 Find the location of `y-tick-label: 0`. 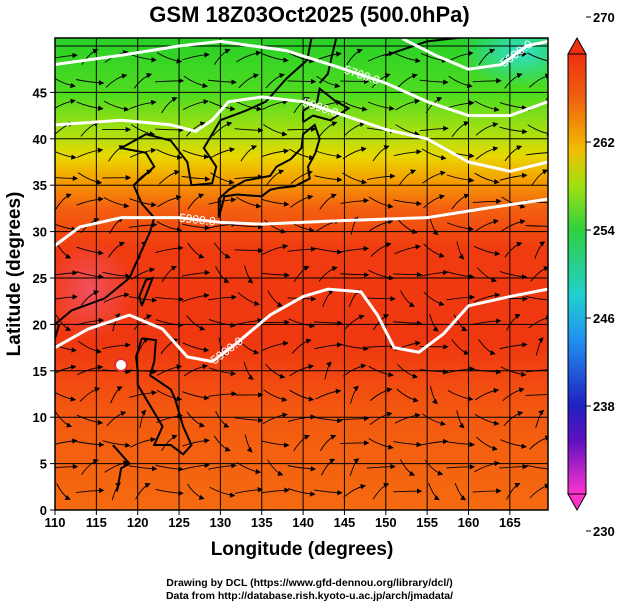

y-tick-label: 0 is located at coordinates (43, 510).